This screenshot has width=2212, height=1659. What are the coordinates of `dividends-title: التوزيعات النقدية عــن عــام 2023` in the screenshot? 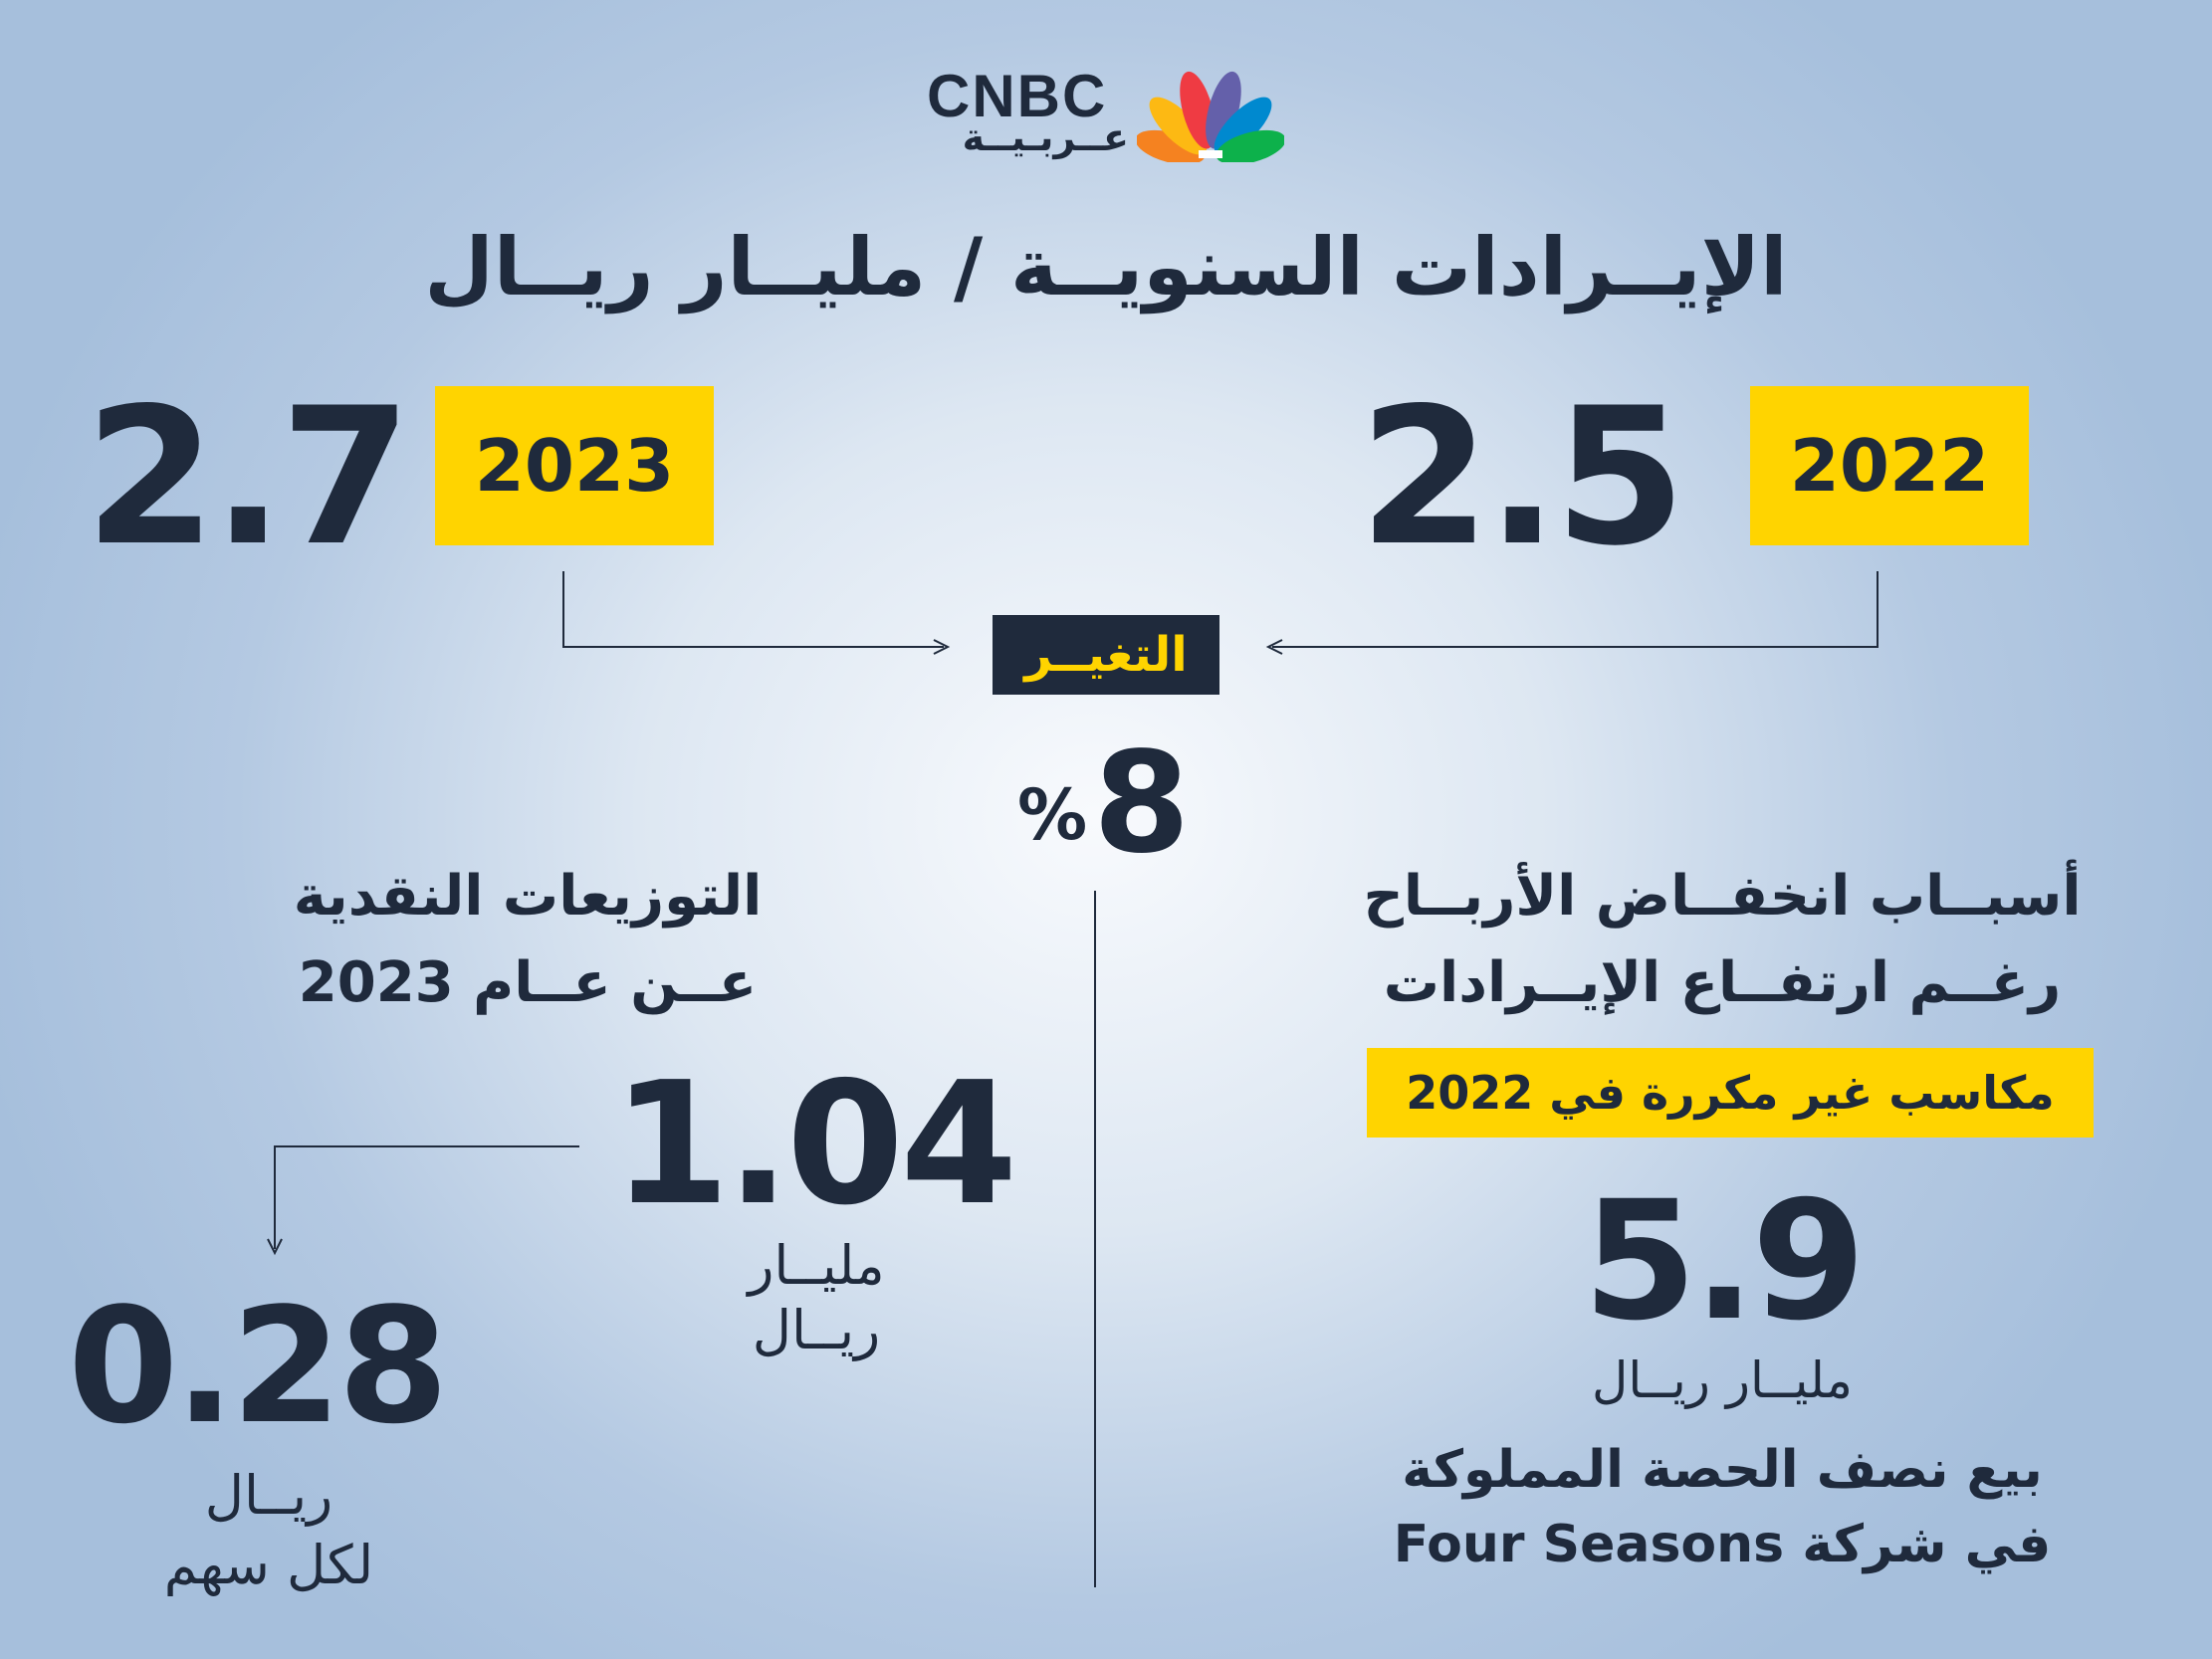 It's located at (527, 940).